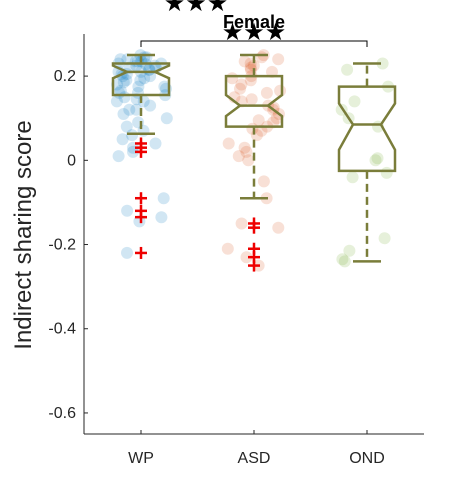 The width and height of the screenshot is (469, 489). I want to click on chart-title: Female, so click(254, 22).